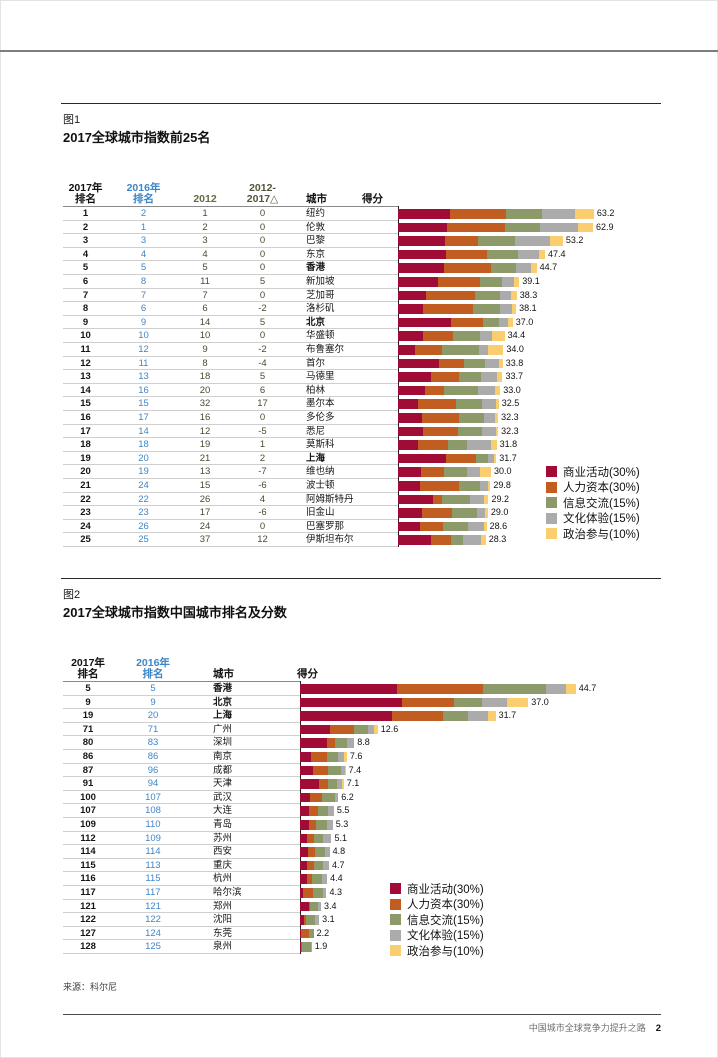  What do you see at coordinates (445, 920) in the screenshot?
I see `legend-label: 信息交流(15%)` at bounding box center [445, 920].